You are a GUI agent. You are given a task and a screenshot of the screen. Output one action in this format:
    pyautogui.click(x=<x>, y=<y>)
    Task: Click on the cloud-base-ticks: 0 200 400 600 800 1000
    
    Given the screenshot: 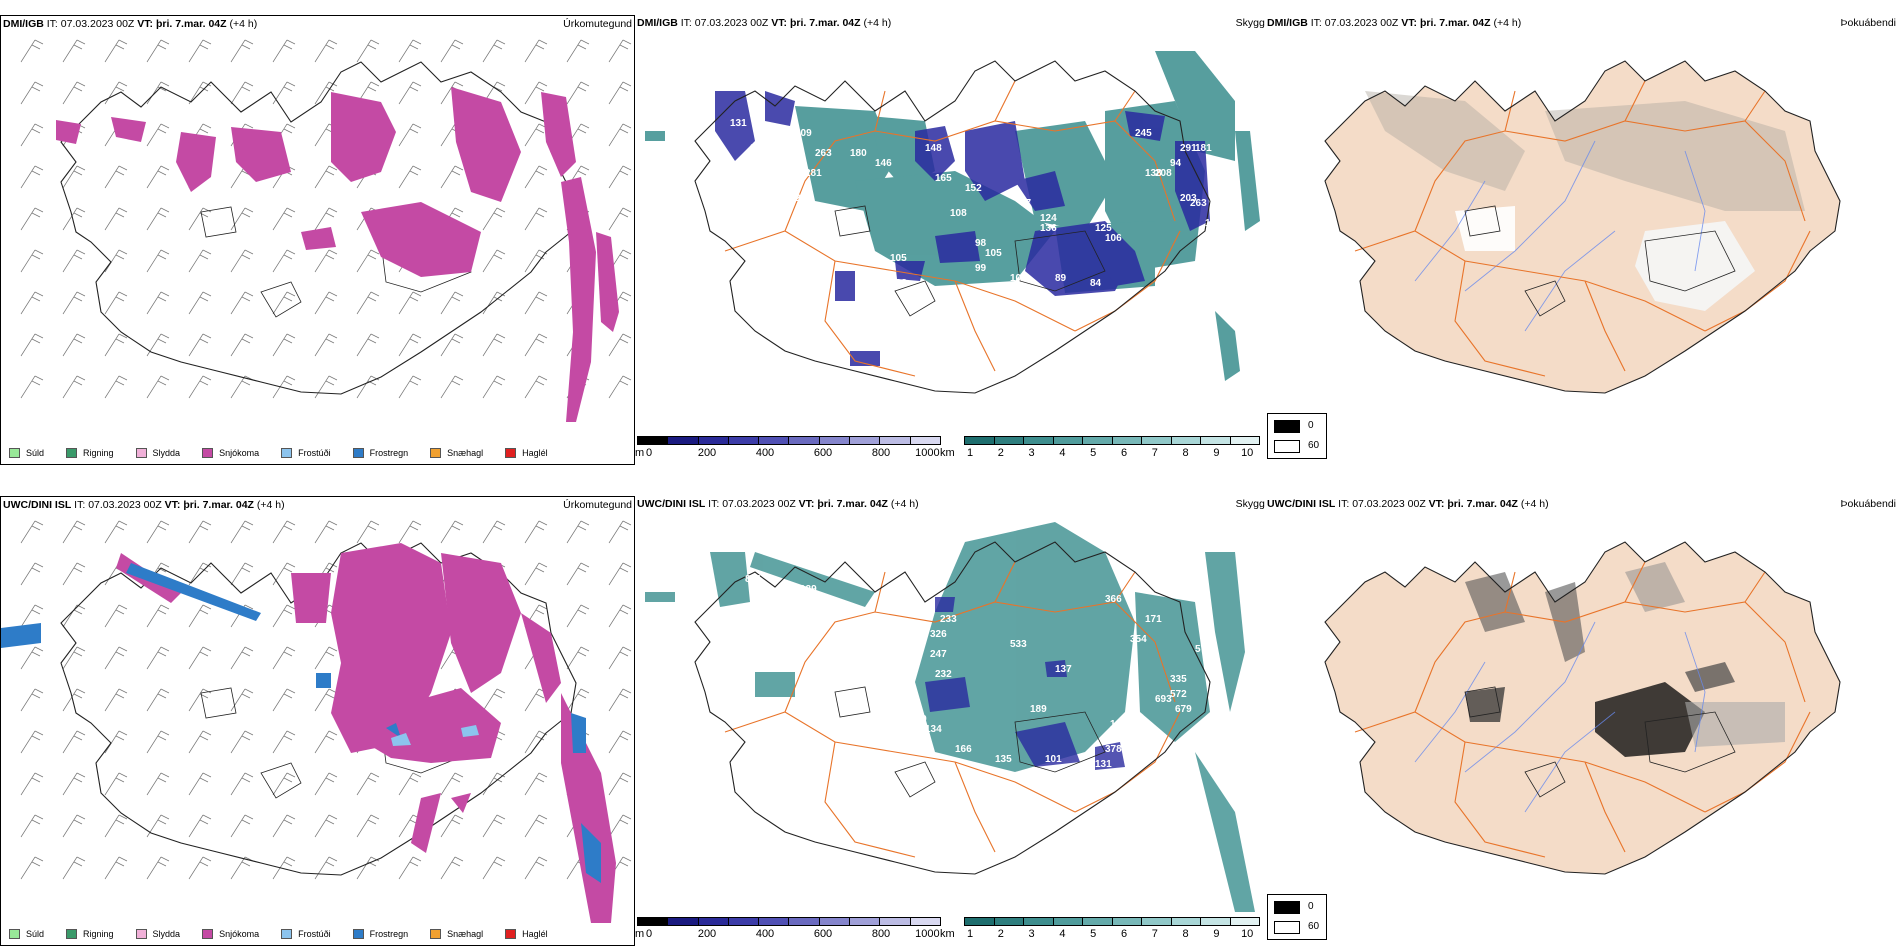 What is the action you would take?
    pyautogui.click(x=792, y=453)
    